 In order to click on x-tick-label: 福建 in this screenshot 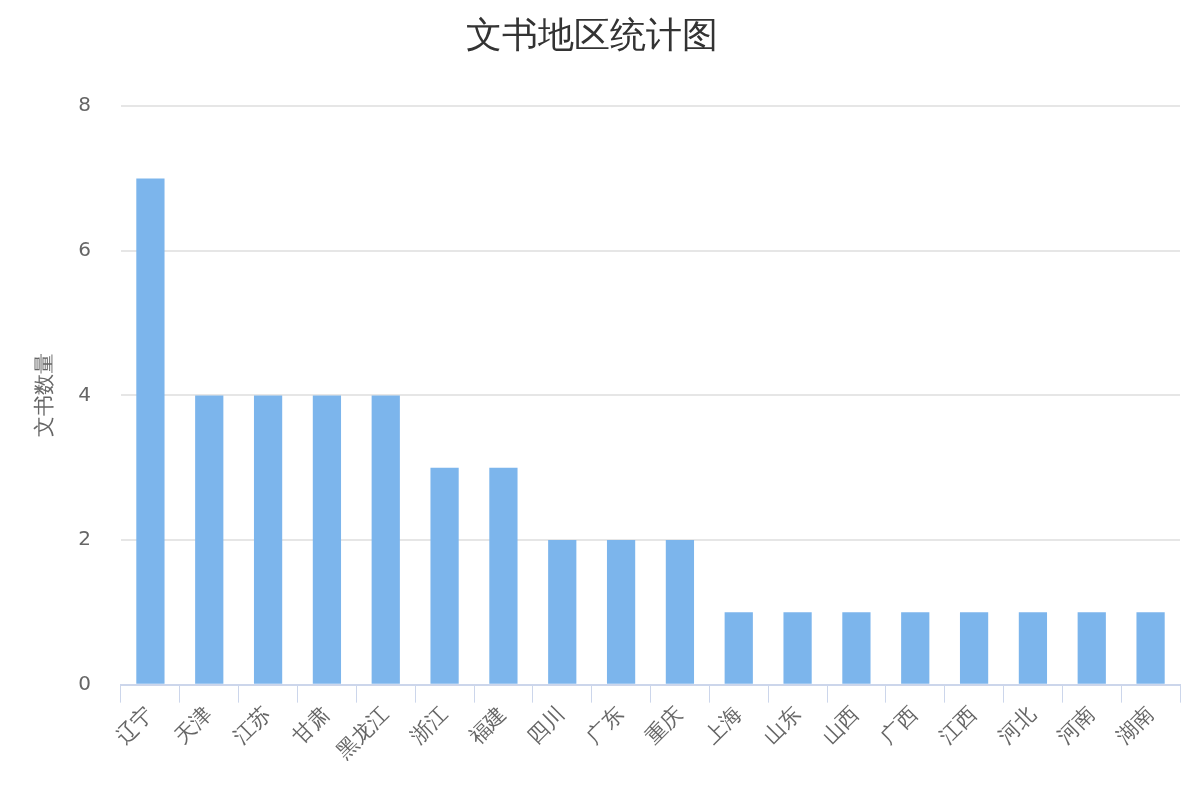, I will do `click(487, 725)`.